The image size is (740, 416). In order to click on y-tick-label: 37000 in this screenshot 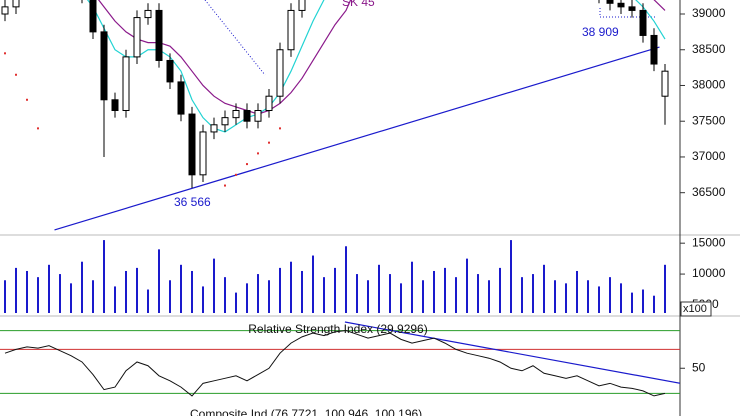, I will do `click(709, 156)`.